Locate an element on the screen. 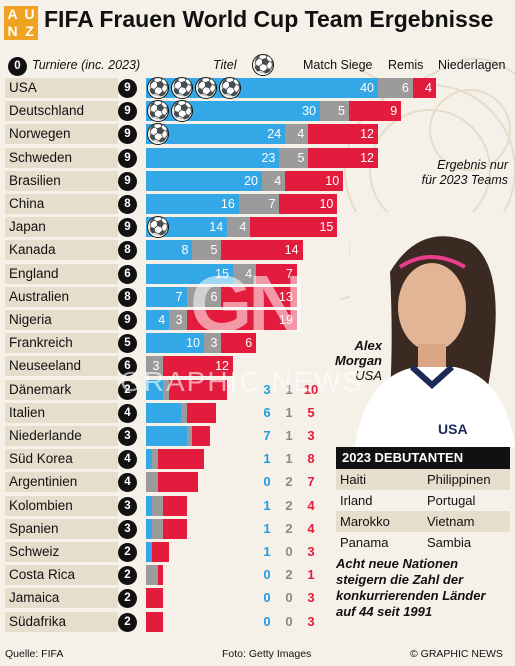  bar-segment: 19 is located at coordinates (241, 320).